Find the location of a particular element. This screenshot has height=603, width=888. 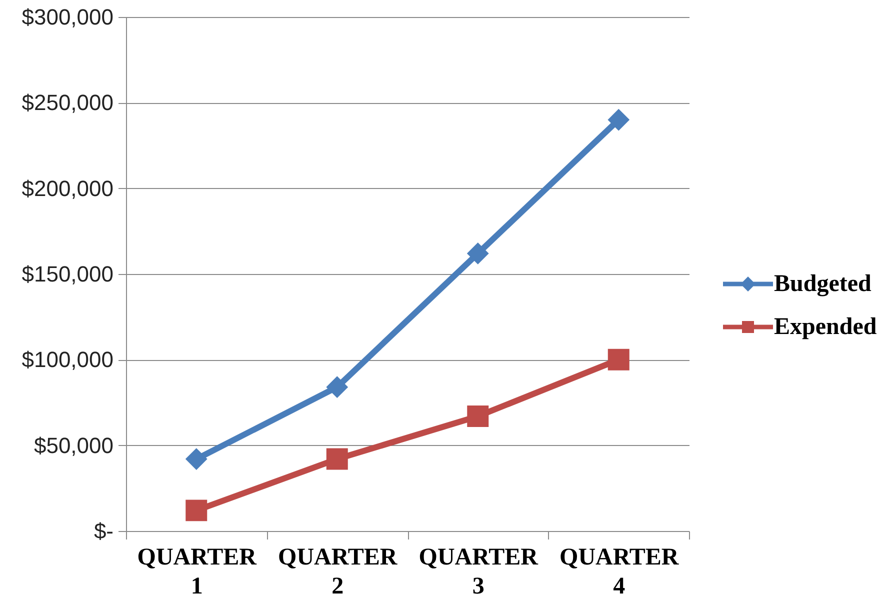

y-tick-label: $50,000 is located at coordinates (74, 445).